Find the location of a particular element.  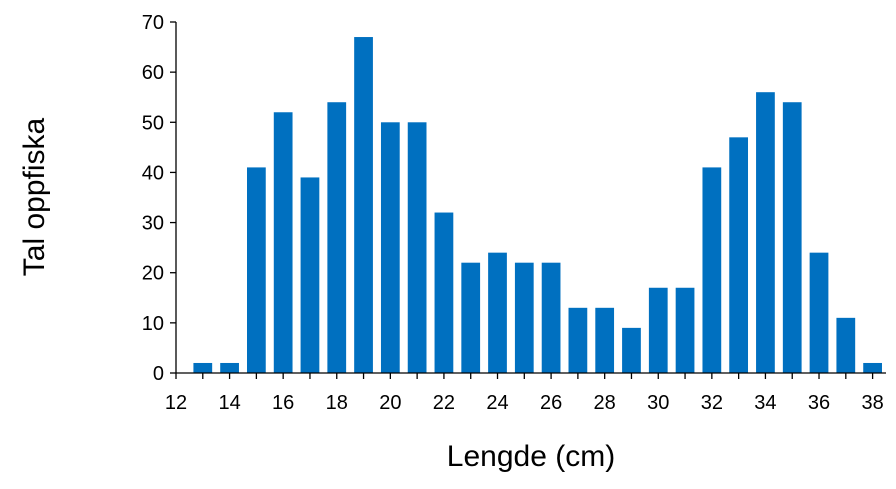

x-tick-label-18: 18 is located at coordinates (337, 403).